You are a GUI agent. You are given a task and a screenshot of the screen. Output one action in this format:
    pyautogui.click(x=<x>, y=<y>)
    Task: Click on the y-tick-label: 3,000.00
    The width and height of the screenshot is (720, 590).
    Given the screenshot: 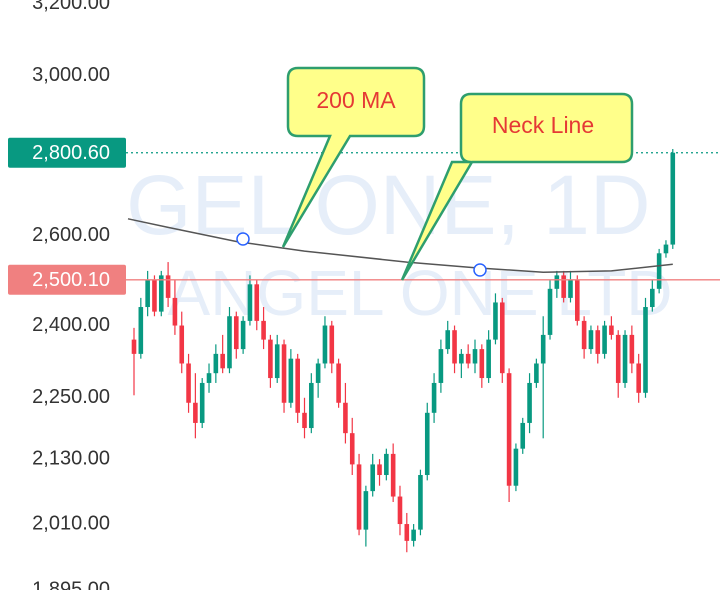 What is the action you would take?
    pyautogui.click(x=71, y=75)
    